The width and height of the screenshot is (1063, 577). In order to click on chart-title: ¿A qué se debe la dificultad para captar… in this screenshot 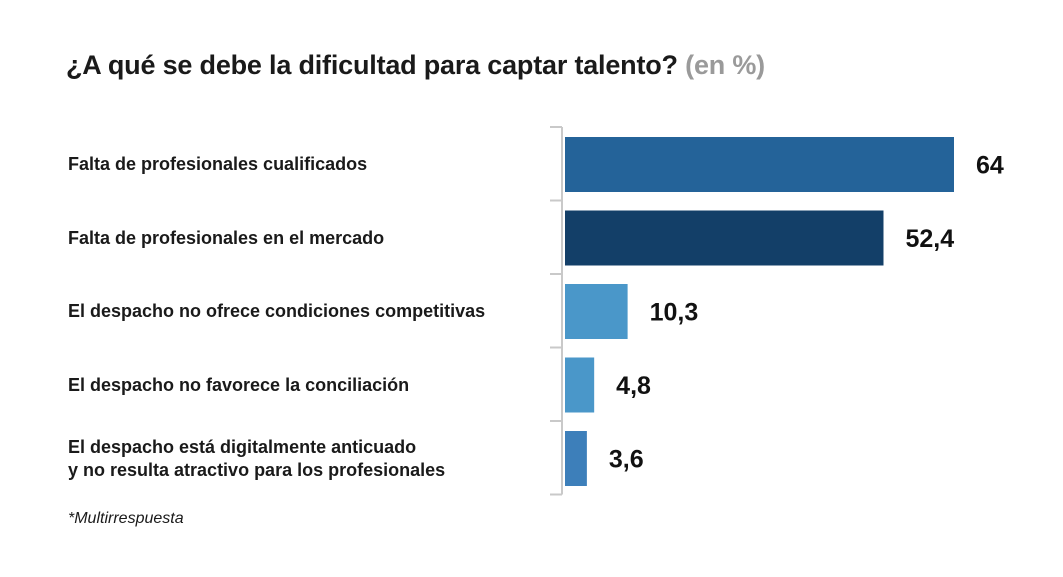, I will do `click(415, 65)`.